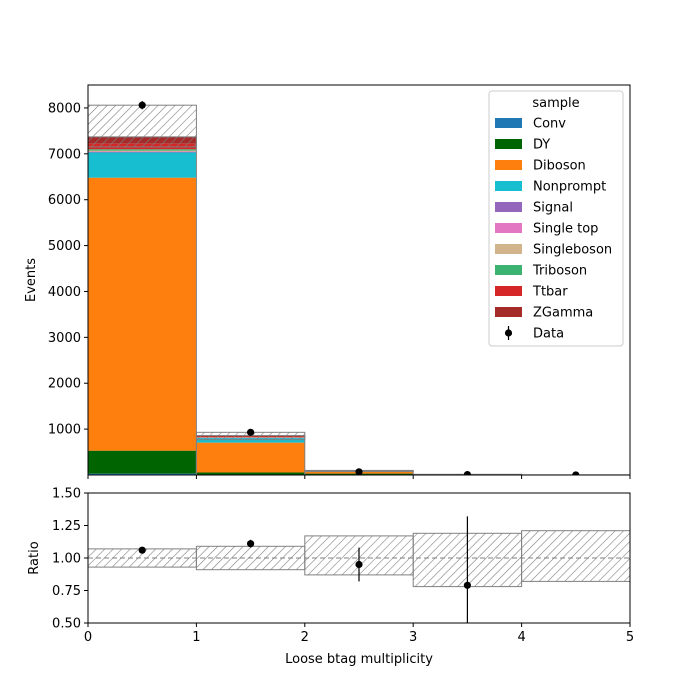 This screenshot has height=700, width=700. I want to click on main-y-tick-label-4: 5000, so click(64, 246).